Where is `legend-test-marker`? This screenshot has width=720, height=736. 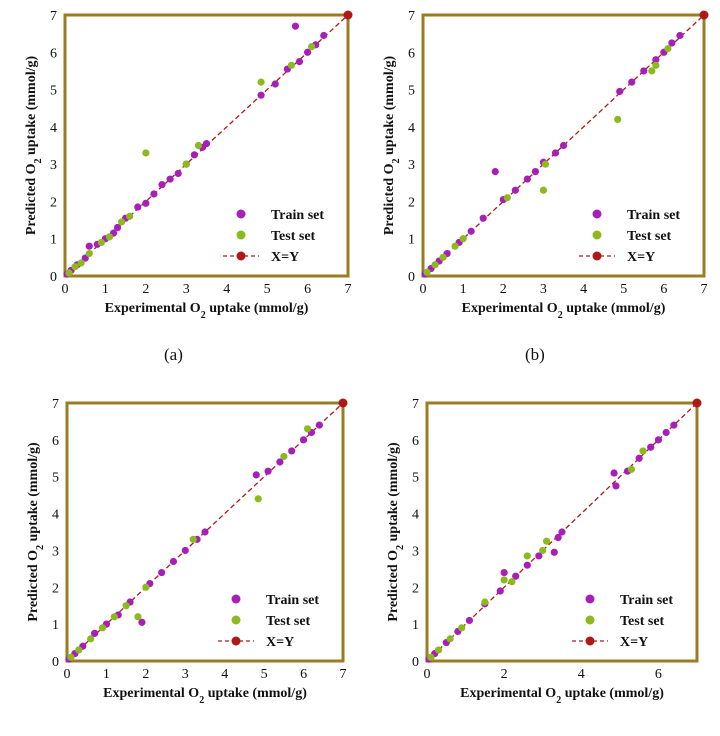
legend-test-marker is located at coordinates (590, 620).